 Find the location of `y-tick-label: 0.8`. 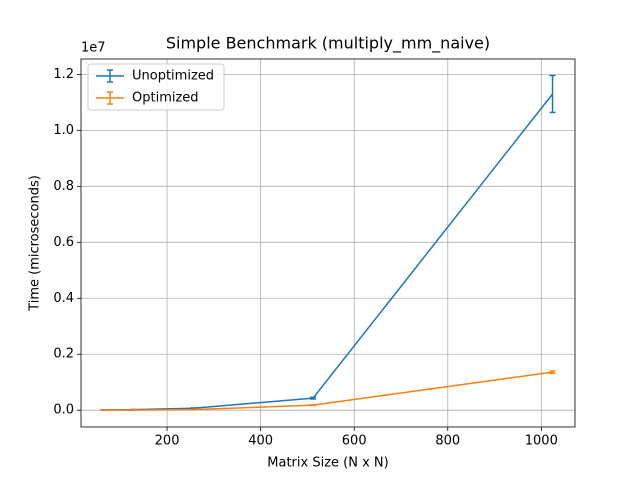

y-tick-label: 0.8 is located at coordinates (63, 186).